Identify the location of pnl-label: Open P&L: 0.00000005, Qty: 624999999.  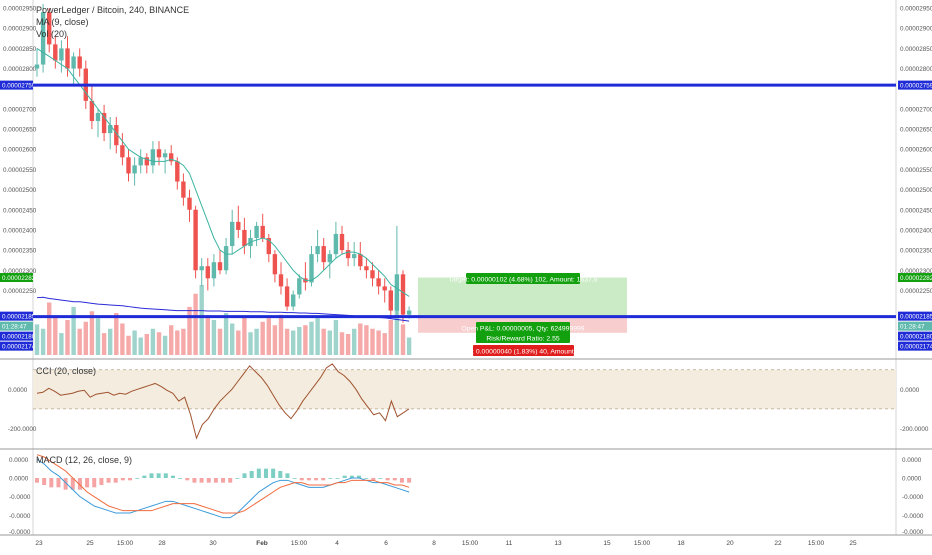
(523, 327).